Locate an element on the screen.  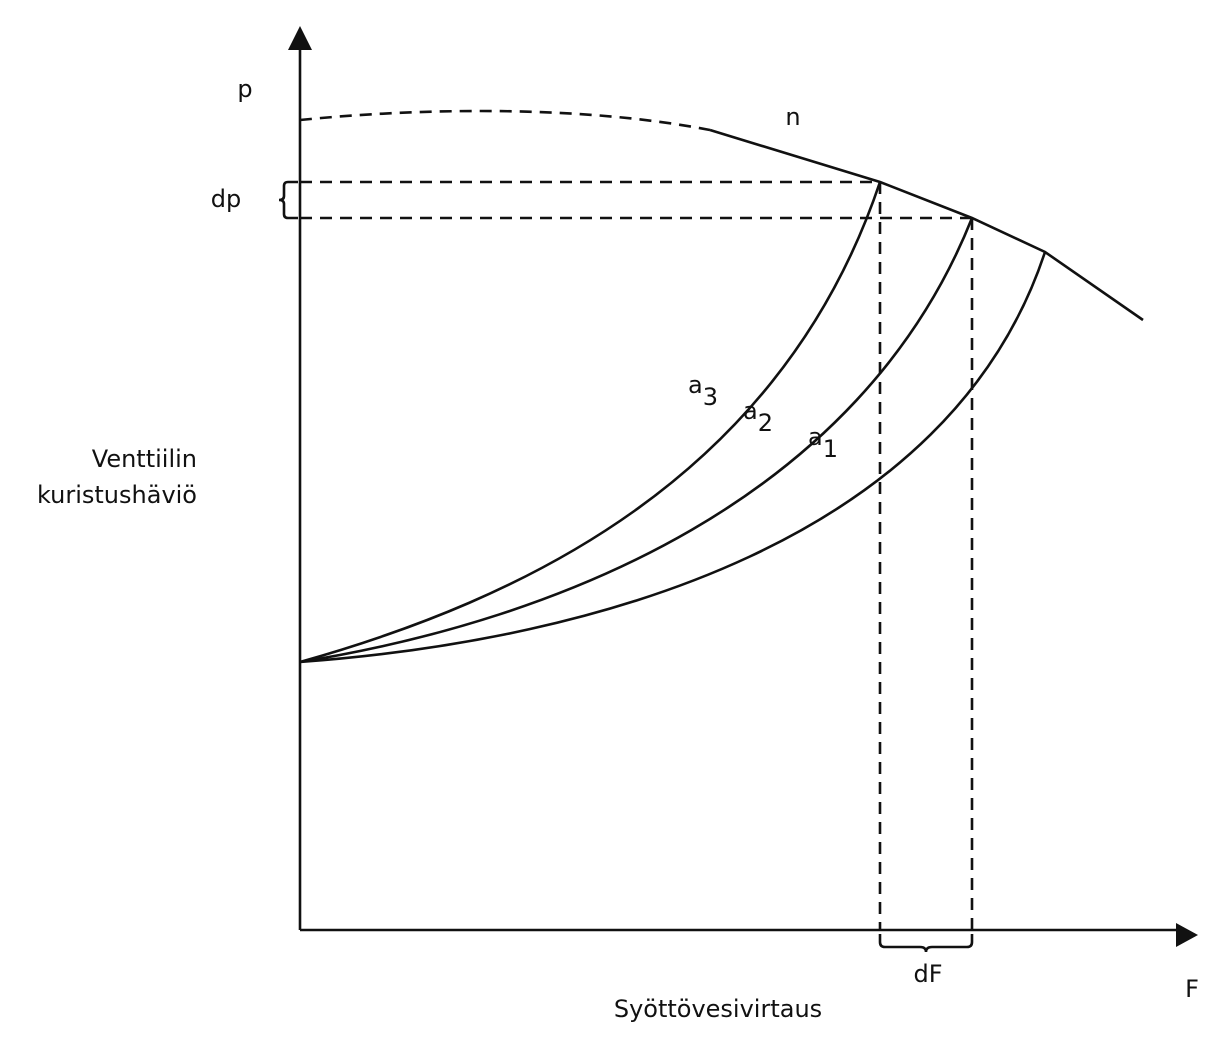
y-title: Venttiilin is located at coordinates (144, 459).